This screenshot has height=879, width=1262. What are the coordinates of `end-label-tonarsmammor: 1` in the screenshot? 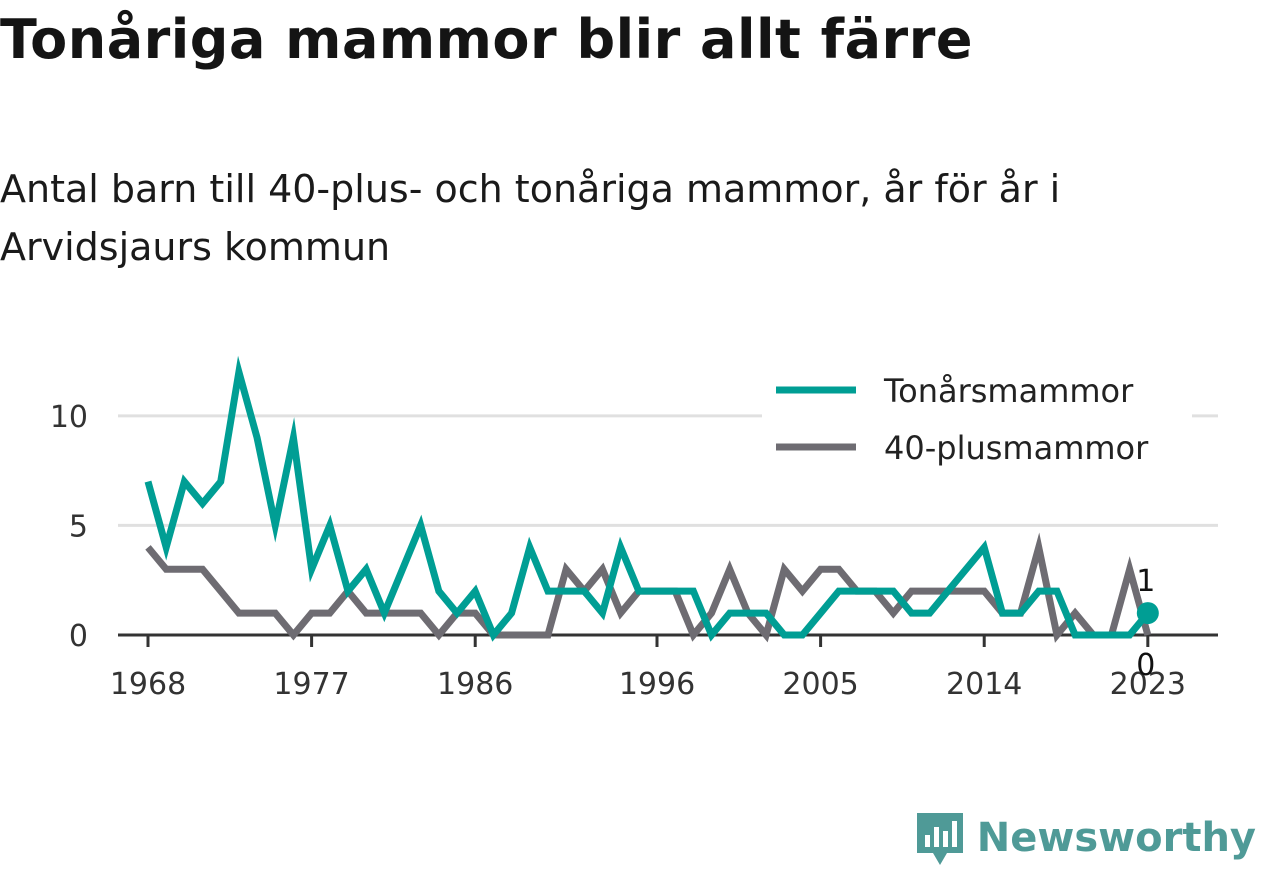 It's located at (1145, 581).